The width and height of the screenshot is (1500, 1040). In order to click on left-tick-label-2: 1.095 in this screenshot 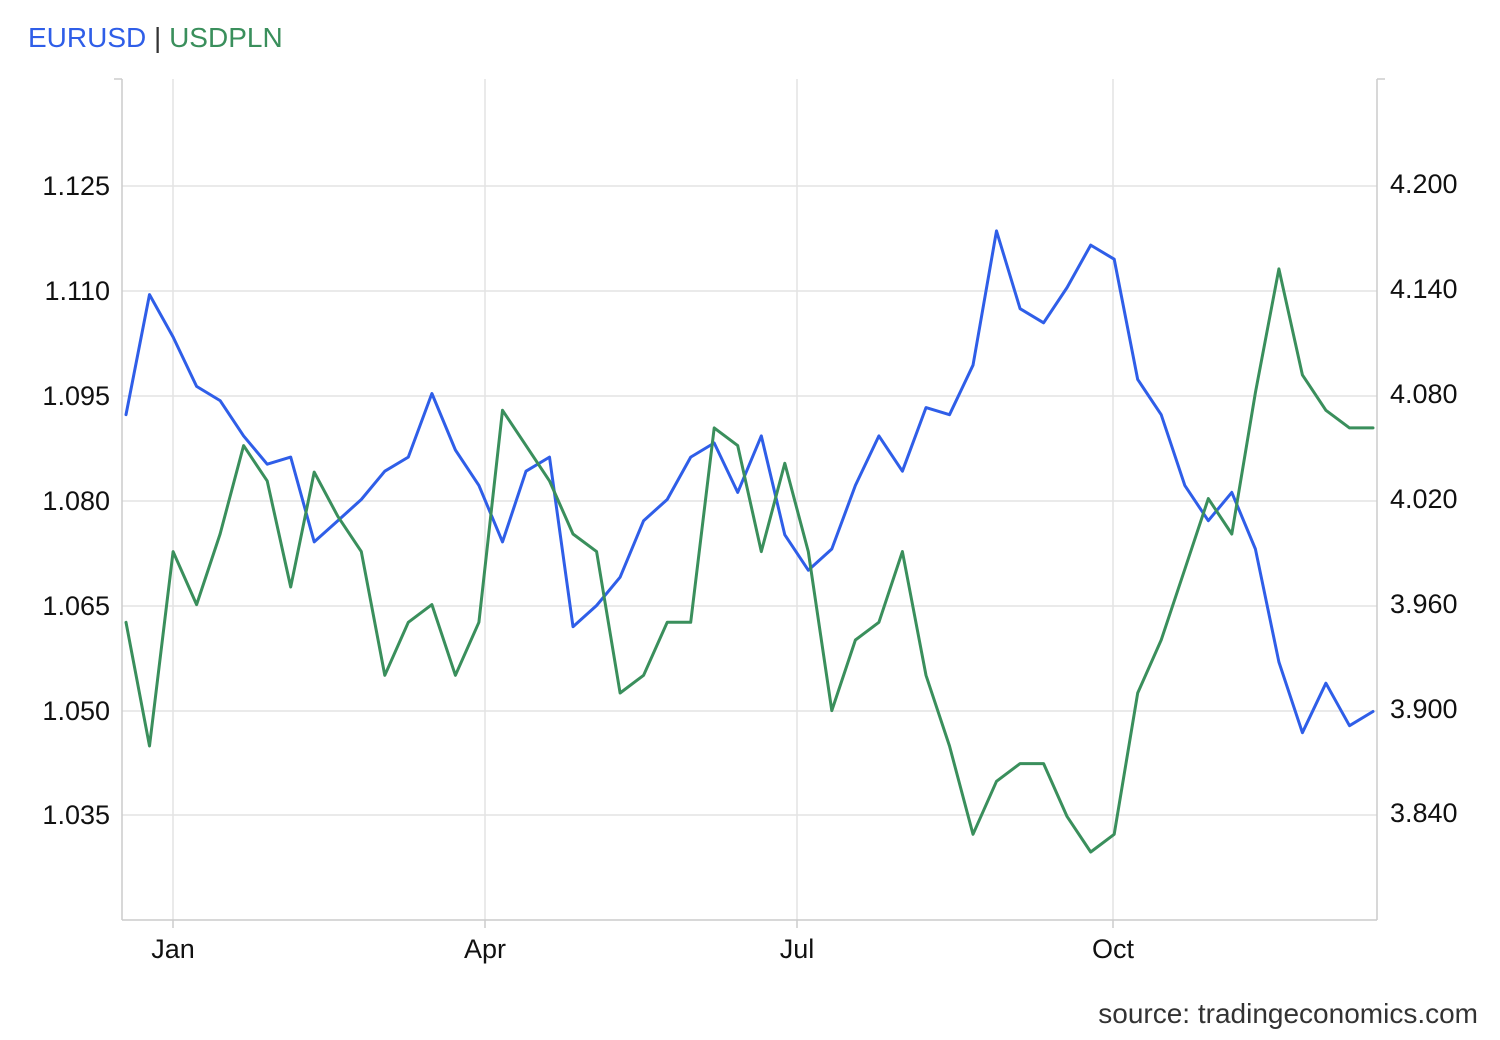, I will do `click(76, 396)`.